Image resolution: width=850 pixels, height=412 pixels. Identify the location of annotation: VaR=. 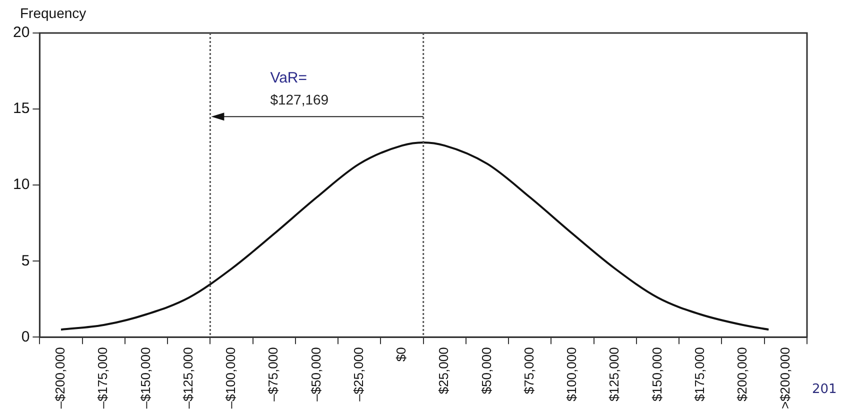
(289, 78).